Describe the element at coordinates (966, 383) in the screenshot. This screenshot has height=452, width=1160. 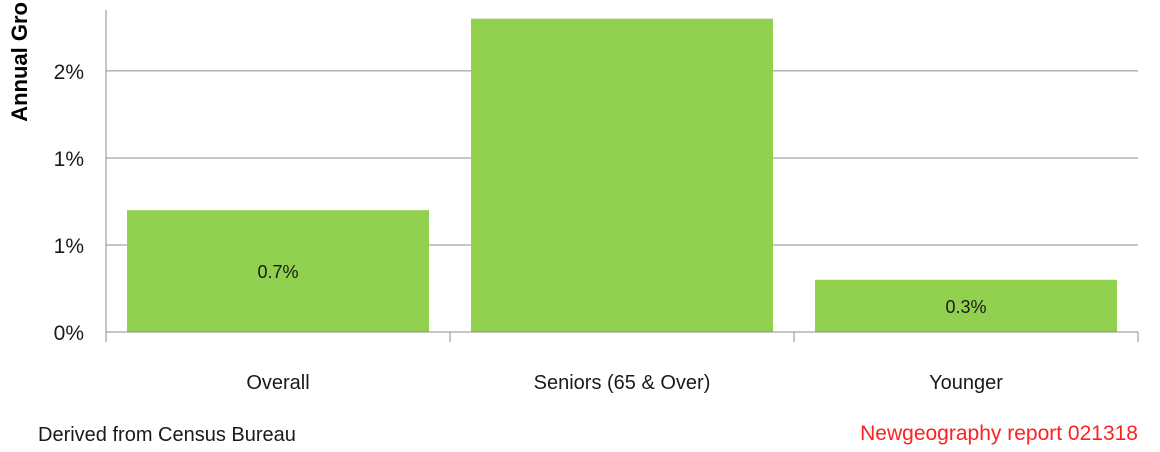
I see `category-label: Younger` at that location.